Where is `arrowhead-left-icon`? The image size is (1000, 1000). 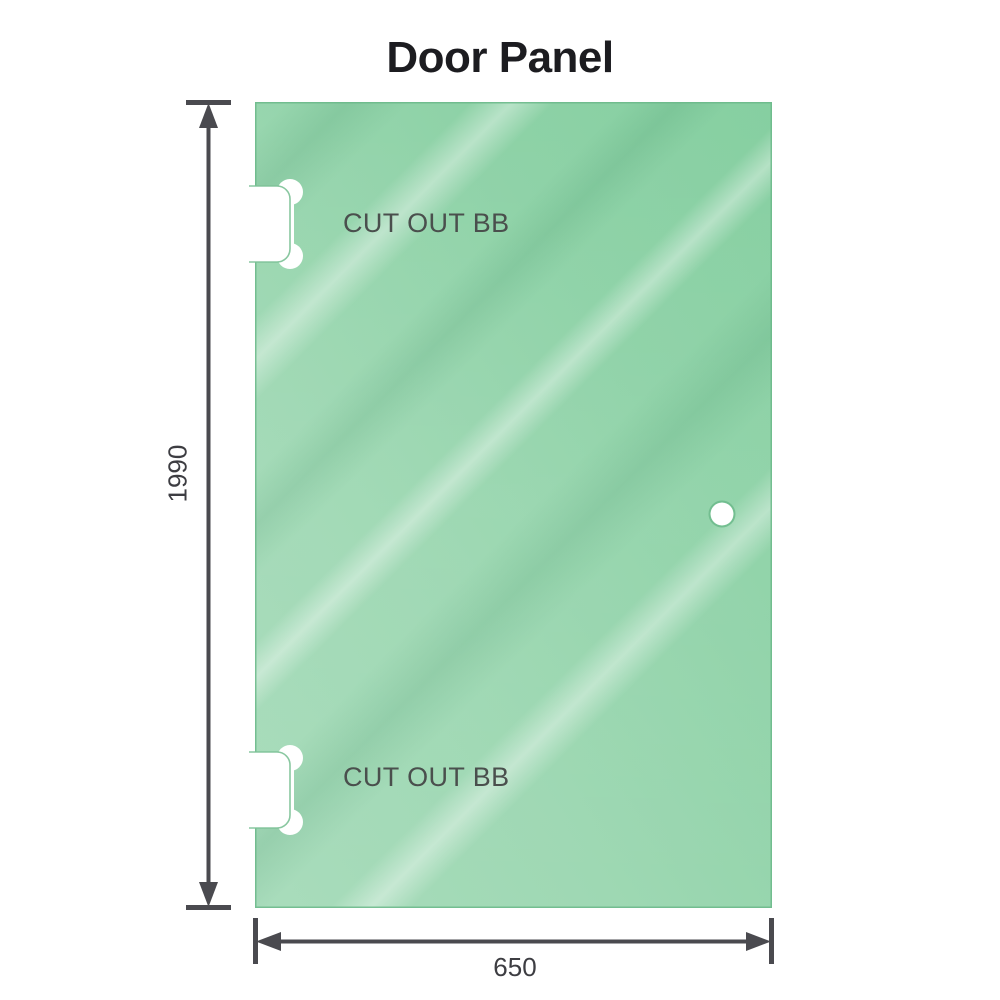 arrowhead-left-icon is located at coordinates (268, 941).